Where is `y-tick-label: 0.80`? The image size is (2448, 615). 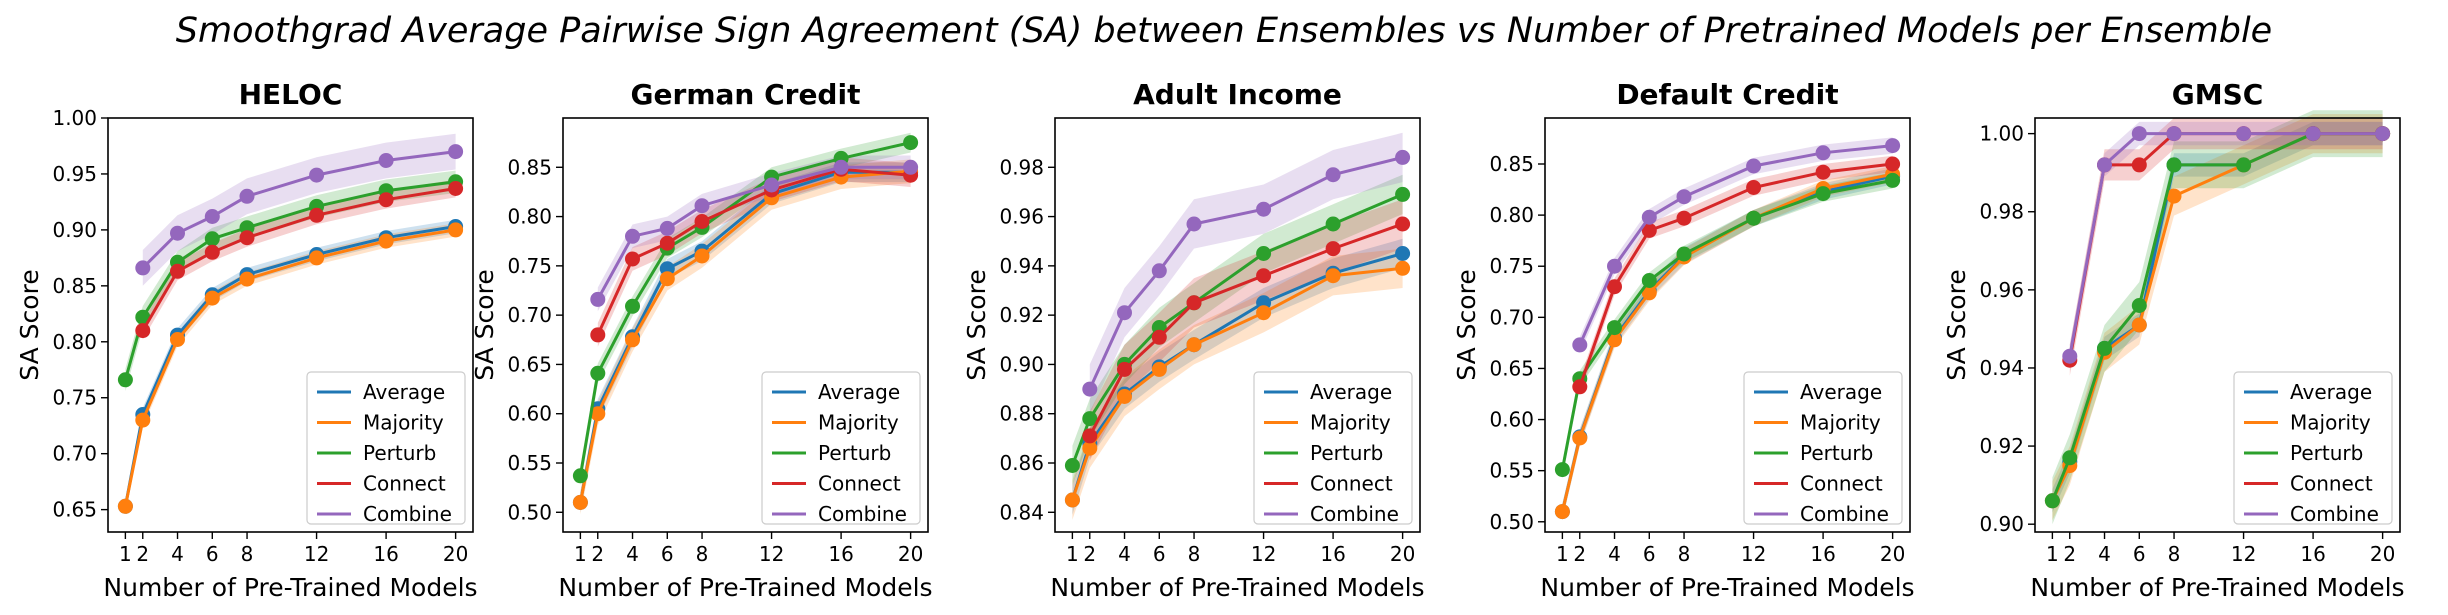 y-tick-label: 0.80 is located at coordinates (529, 217).